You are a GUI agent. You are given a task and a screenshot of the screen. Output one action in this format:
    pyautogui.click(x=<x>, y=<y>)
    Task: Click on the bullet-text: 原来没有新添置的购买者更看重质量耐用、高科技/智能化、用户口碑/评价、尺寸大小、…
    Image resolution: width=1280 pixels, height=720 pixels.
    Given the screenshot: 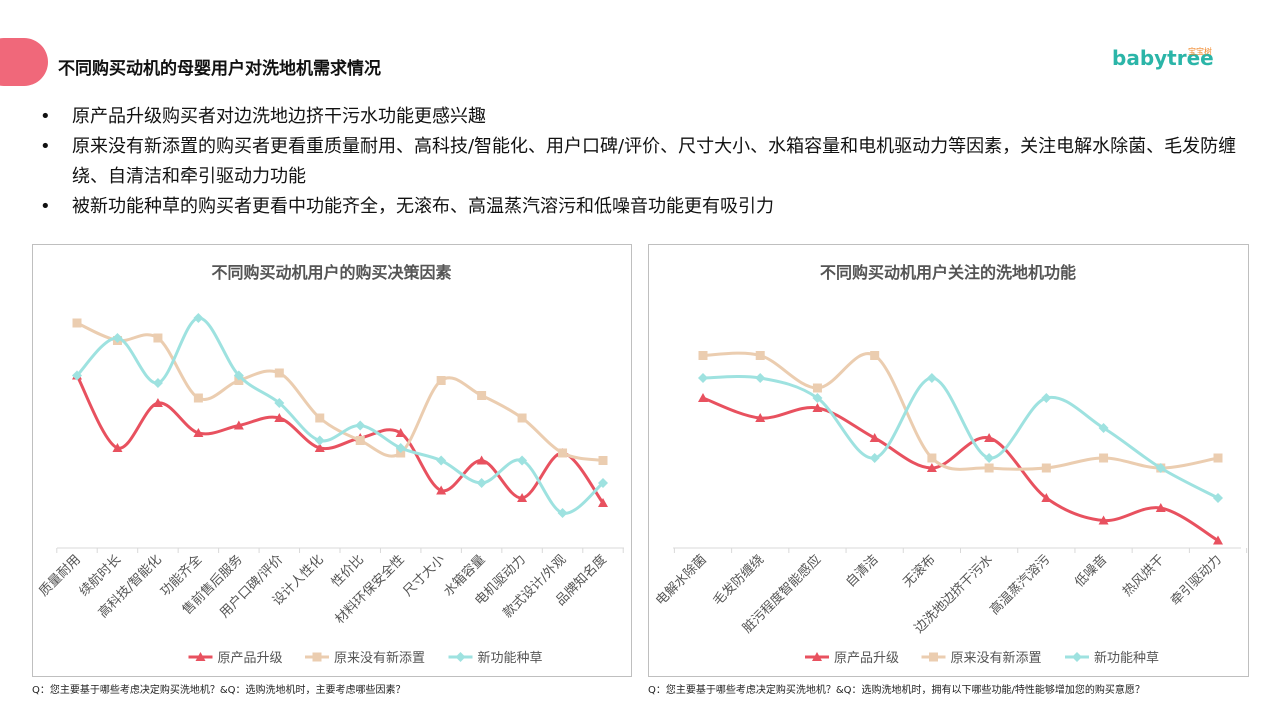 What is the action you would take?
    pyautogui.click(x=654, y=161)
    